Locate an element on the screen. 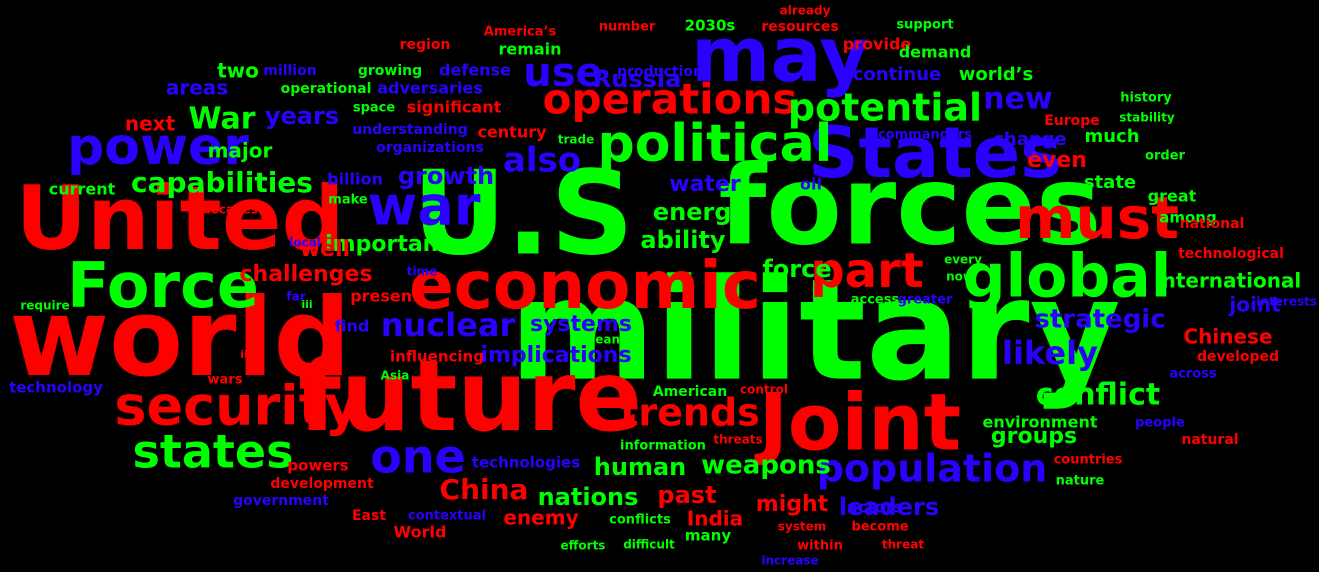 This screenshot has width=1319, height=572. word: history is located at coordinates (1146, 98).